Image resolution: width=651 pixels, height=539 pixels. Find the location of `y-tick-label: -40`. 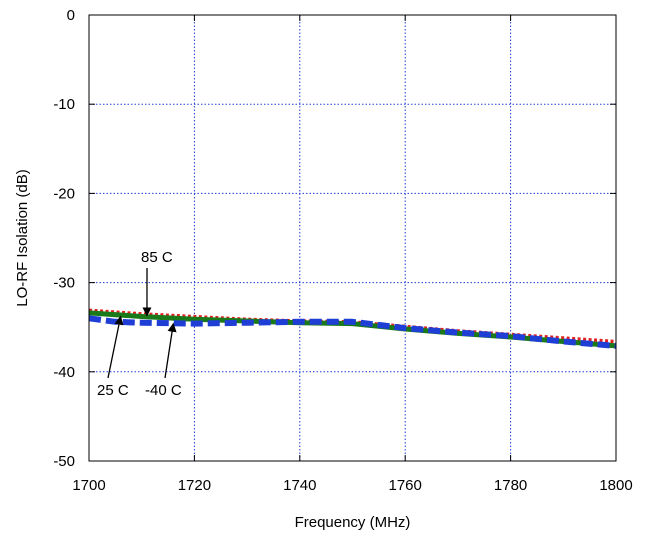

y-tick-label: -40 is located at coordinates (64, 372).